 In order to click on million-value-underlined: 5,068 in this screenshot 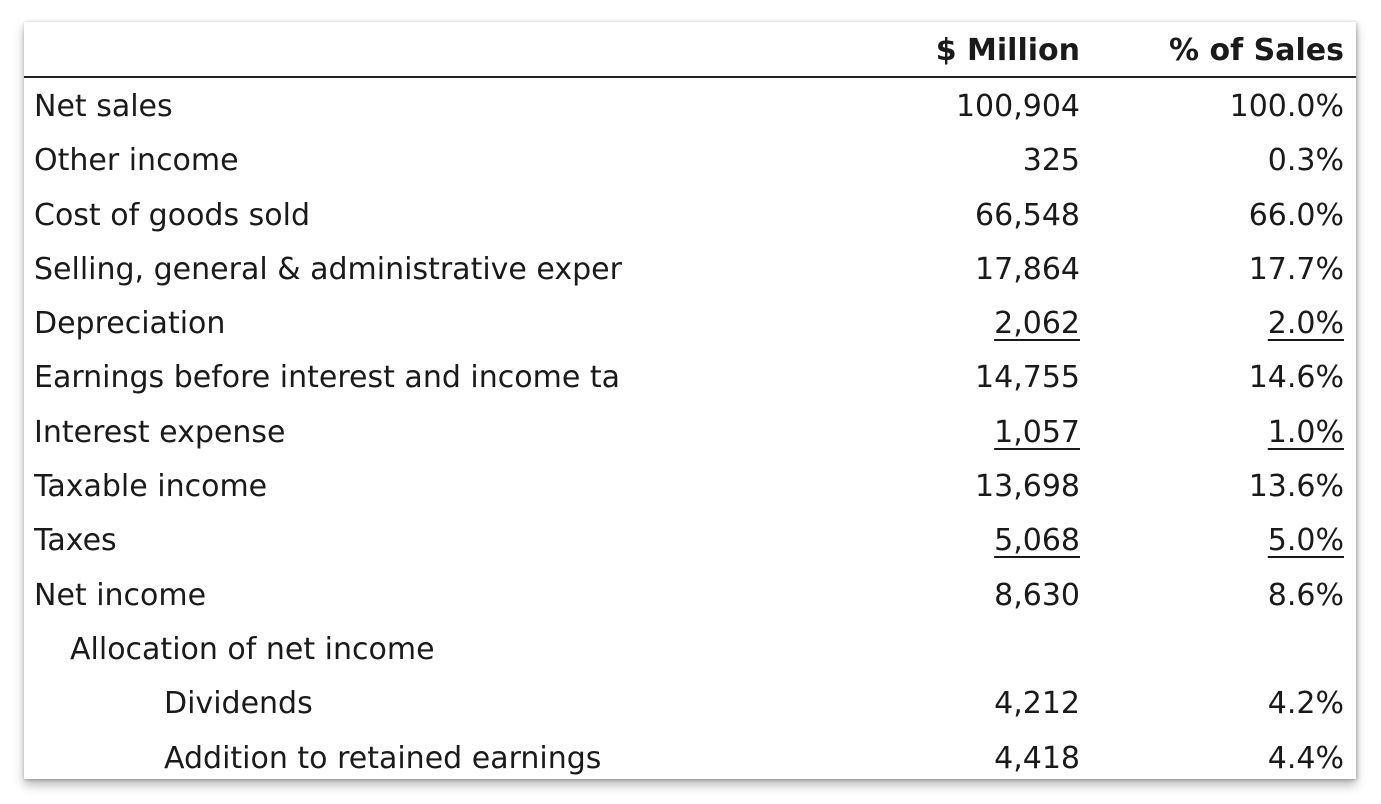, I will do `click(1037, 541)`.